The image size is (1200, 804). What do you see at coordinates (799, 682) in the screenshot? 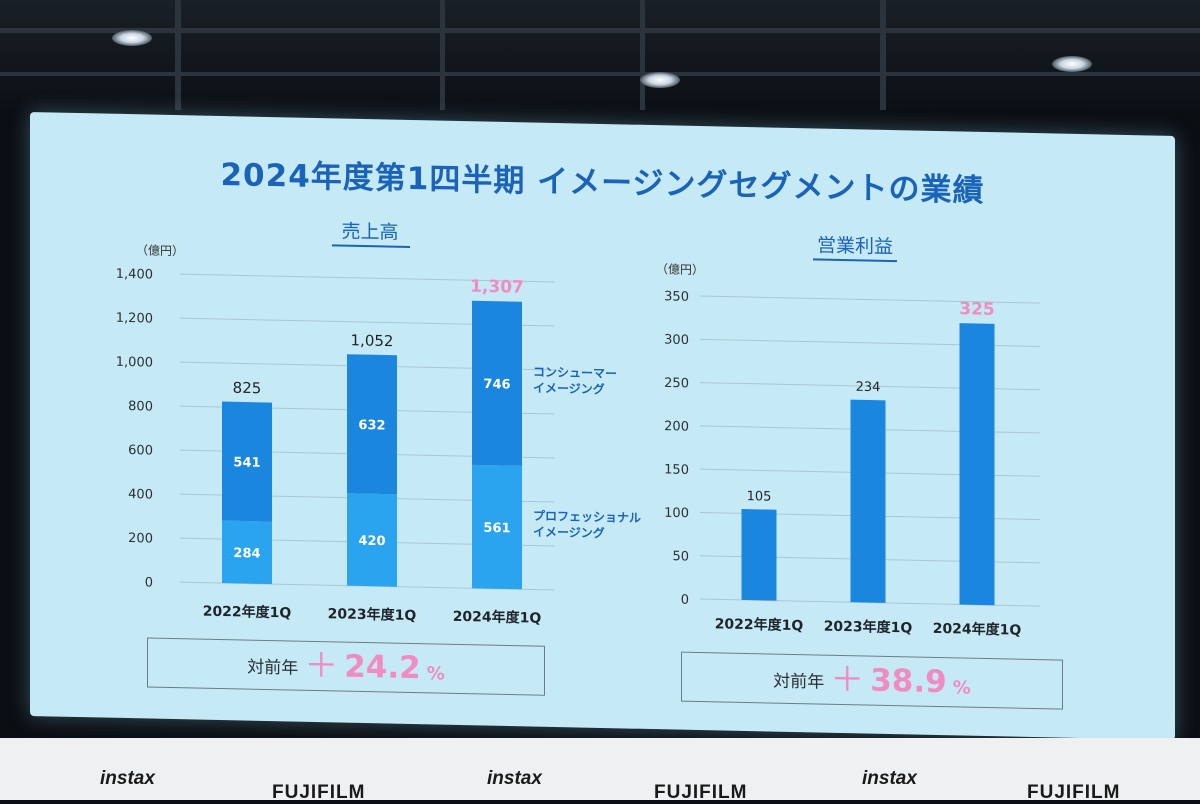
I see `profit-yoy-label: 対前年` at bounding box center [799, 682].